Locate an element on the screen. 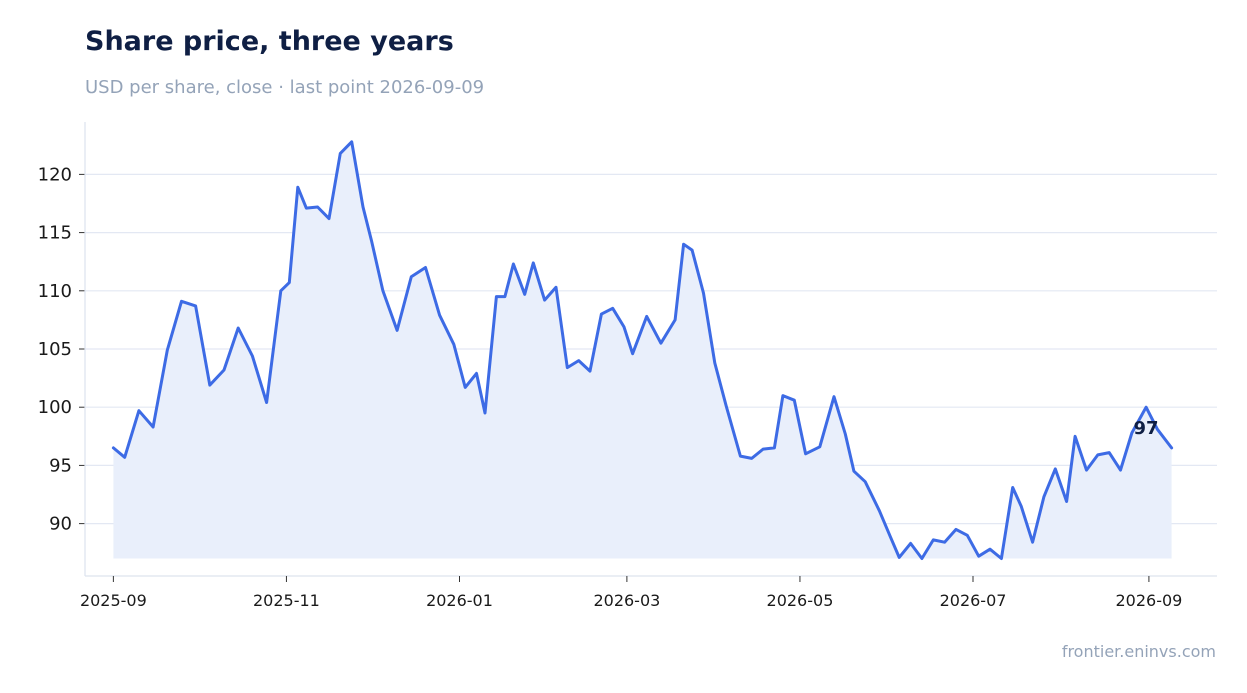  x-tick-label: 2025-09 is located at coordinates (113, 600).